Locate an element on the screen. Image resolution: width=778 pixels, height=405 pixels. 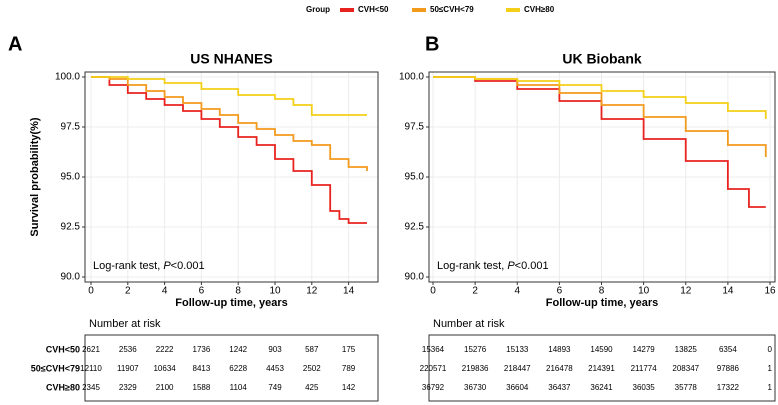
risk-count: 587 is located at coordinates (312, 349).